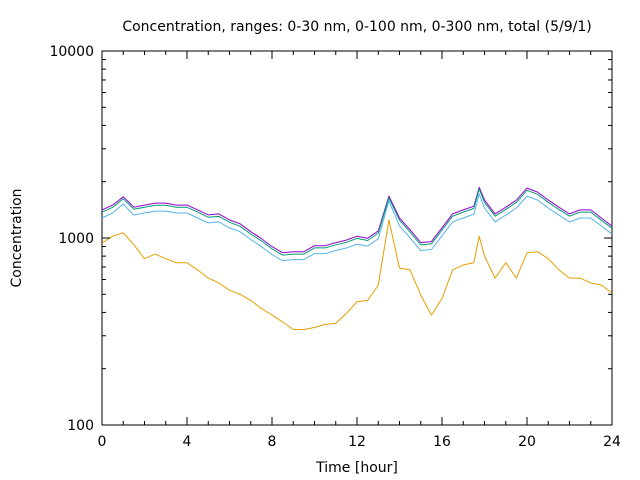  I want to click on series-line-0-100-nm, so click(357, 227).